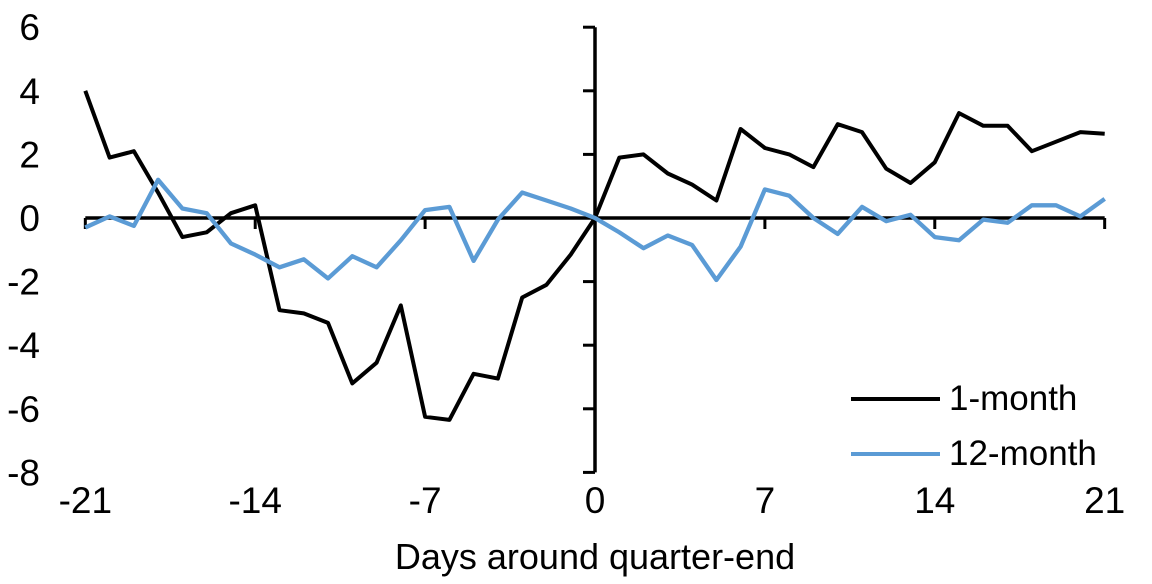 Image resolution: width=1152 pixels, height=584 pixels. What do you see at coordinates (425, 500) in the screenshot?
I see `x-tick-label: -7` at bounding box center [425, 500].